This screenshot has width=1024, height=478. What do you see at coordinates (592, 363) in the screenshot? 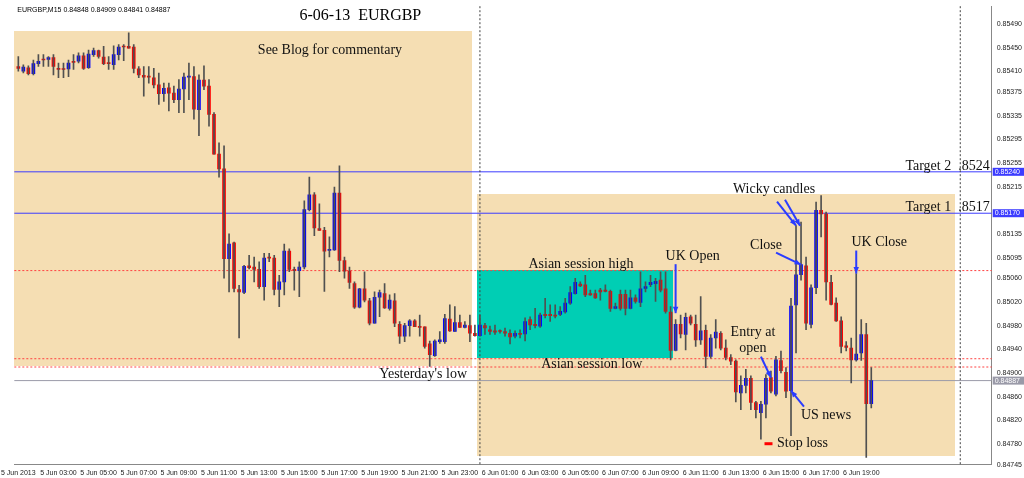
I see `annotation: Asian session low` at bounding box center [592, 363].